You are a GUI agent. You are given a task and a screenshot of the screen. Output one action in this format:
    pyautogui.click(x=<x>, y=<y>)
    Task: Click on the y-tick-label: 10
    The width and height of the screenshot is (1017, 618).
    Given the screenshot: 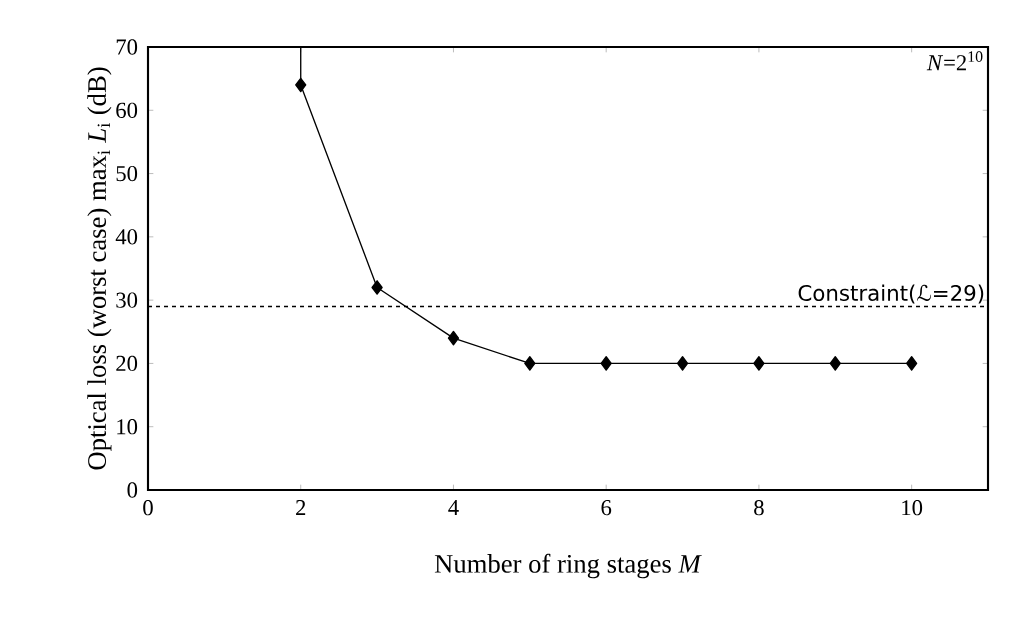 What is the action you would take?
    pyautogui.click(x=127, y=427)
    